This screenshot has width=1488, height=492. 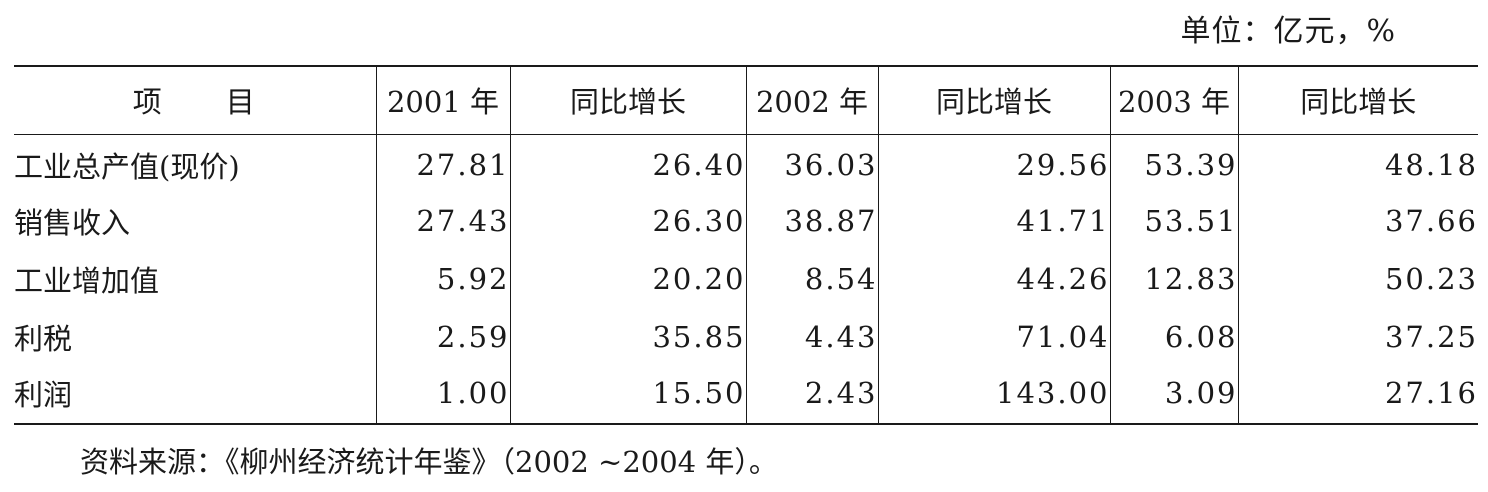 What do you see at coordinates (627, 279) in the screenshot?
I see `growth-2001: 20.20` at bounding box center [627, 279].